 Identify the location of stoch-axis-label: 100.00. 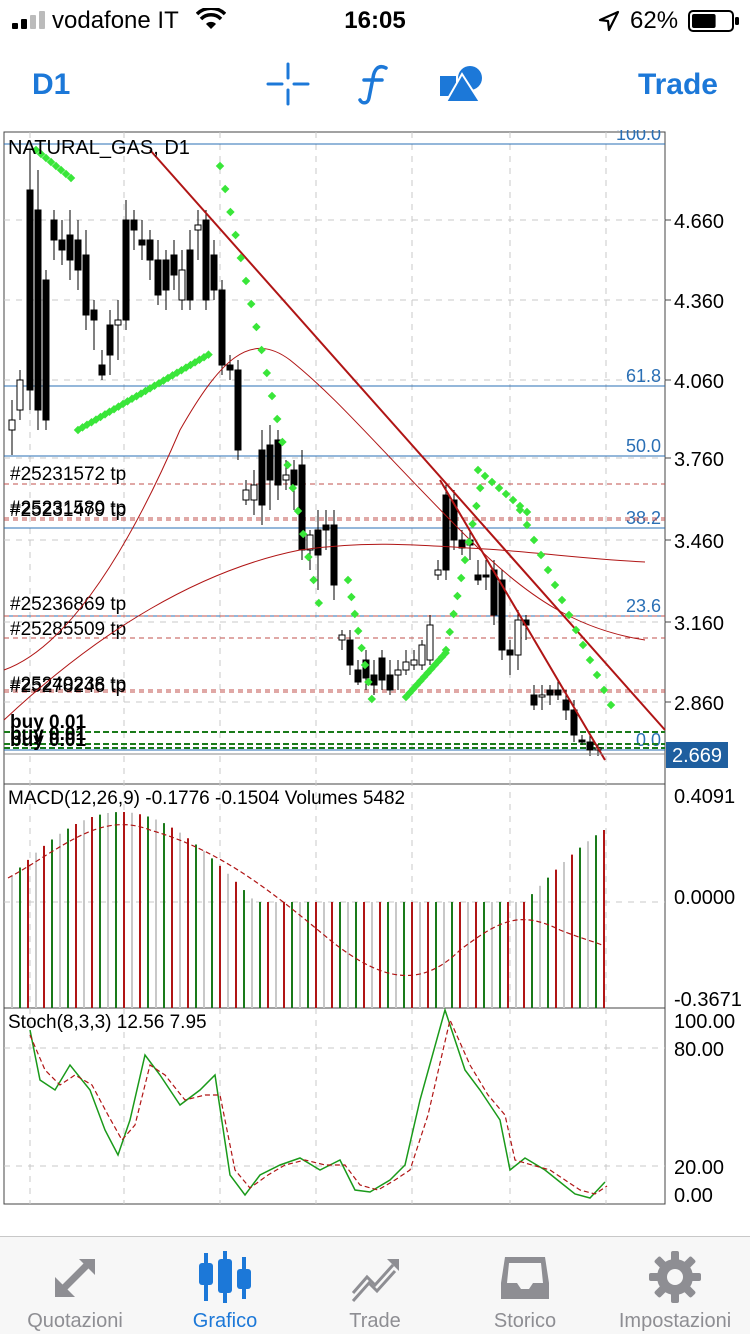
(704, 1022).